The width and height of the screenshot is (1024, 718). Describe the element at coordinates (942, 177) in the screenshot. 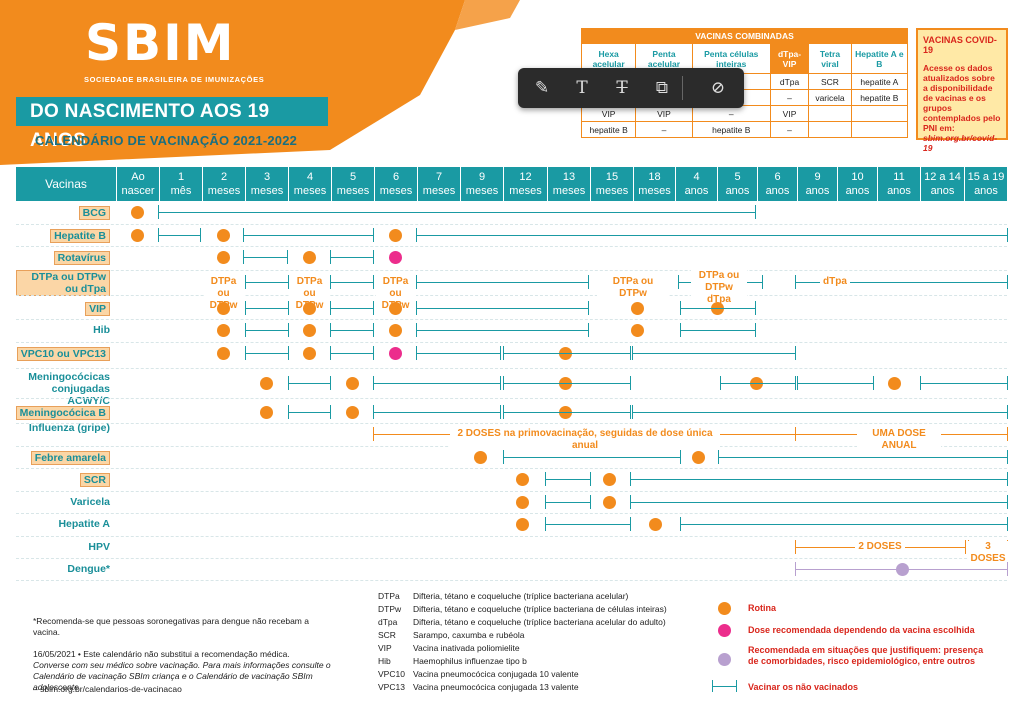

I see `header-col-top: 12 a 14` at that location.